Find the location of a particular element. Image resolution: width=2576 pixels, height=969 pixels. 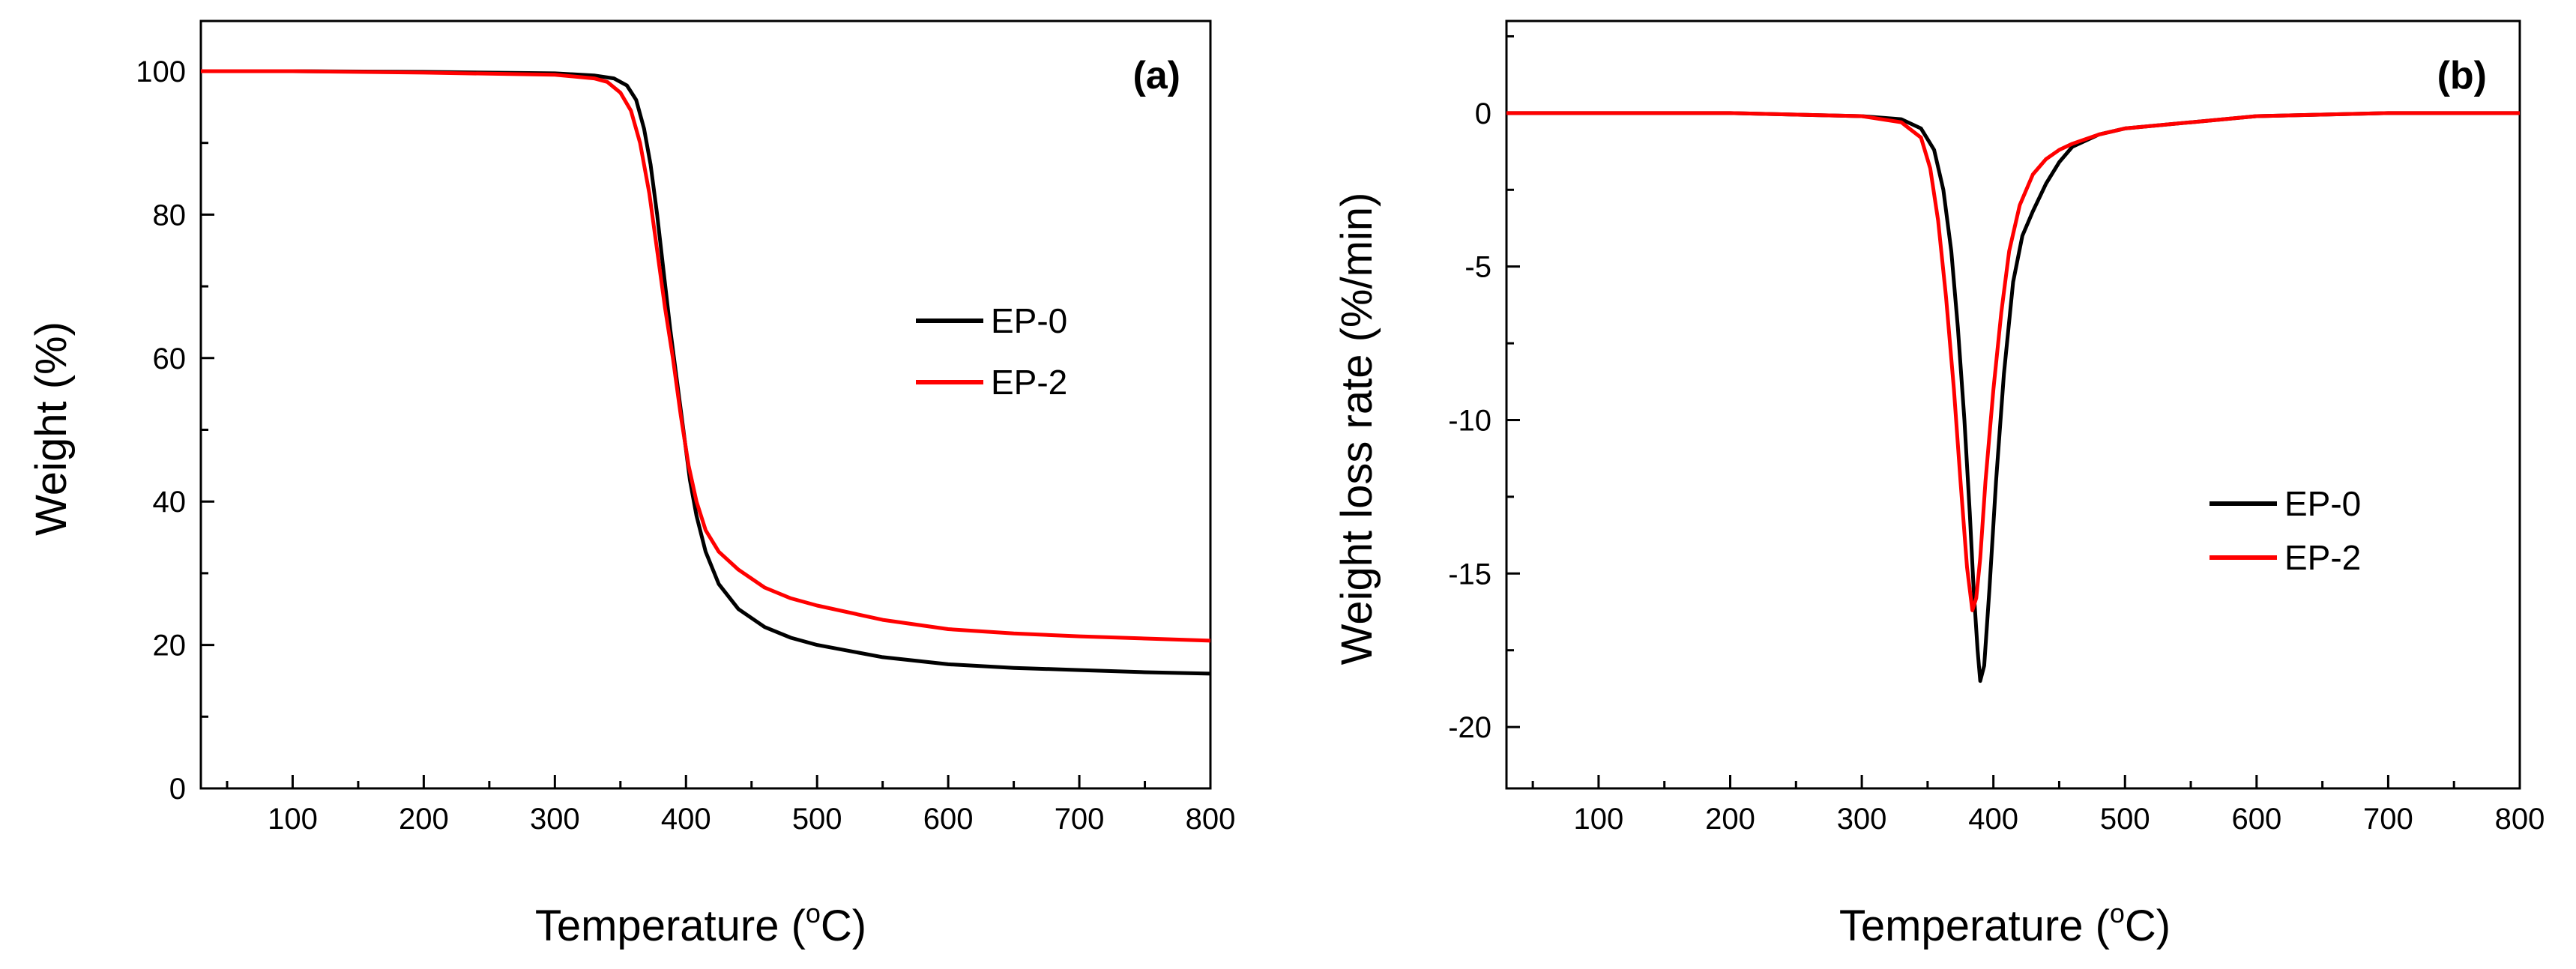

y-tick-label-b: -10 is located at coordinates (1470, 420).